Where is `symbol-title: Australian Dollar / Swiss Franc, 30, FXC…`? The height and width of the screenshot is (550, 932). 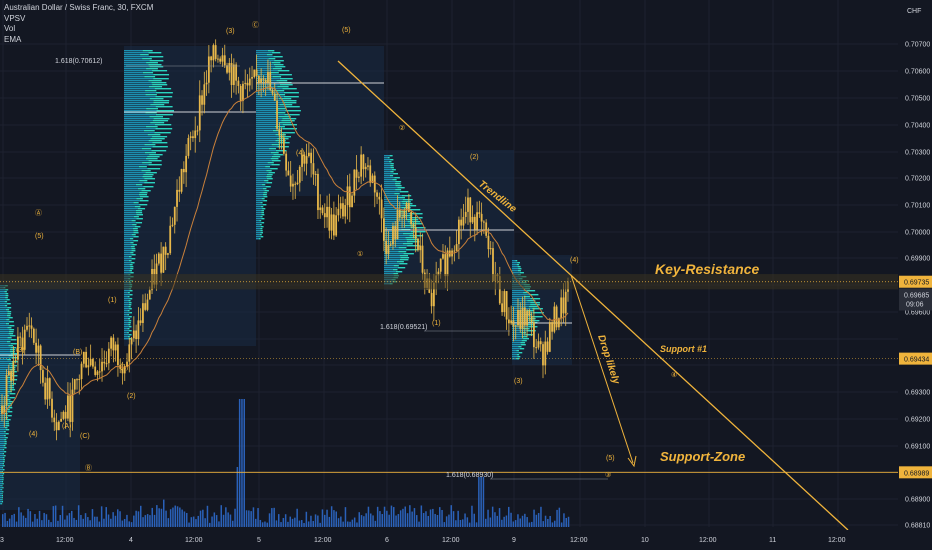
symbol-title: Australian Dollar / Swiss Franc, 30, FXC… is located at coordinates (79, 7).